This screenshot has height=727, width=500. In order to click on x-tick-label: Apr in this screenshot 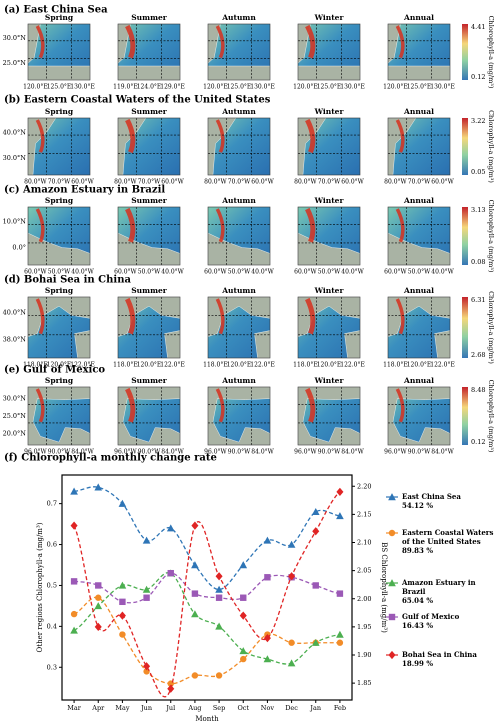, I will do `click(98, 708)`.